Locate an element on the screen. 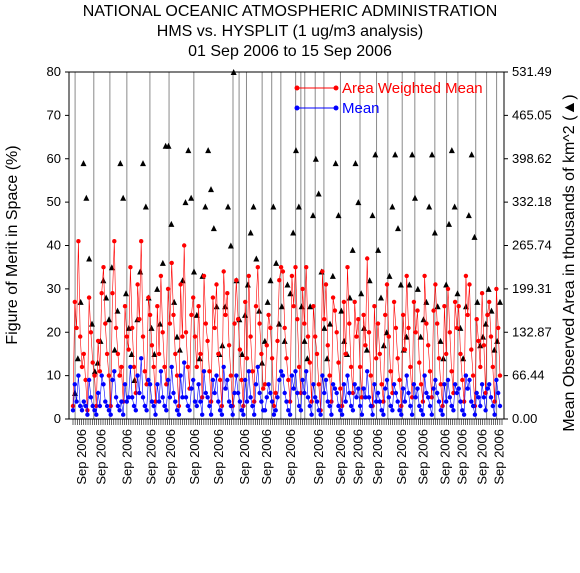 This screenshot has width=580, height=573. right-tick-label: 66.44 is located at coordinates (528, 375).